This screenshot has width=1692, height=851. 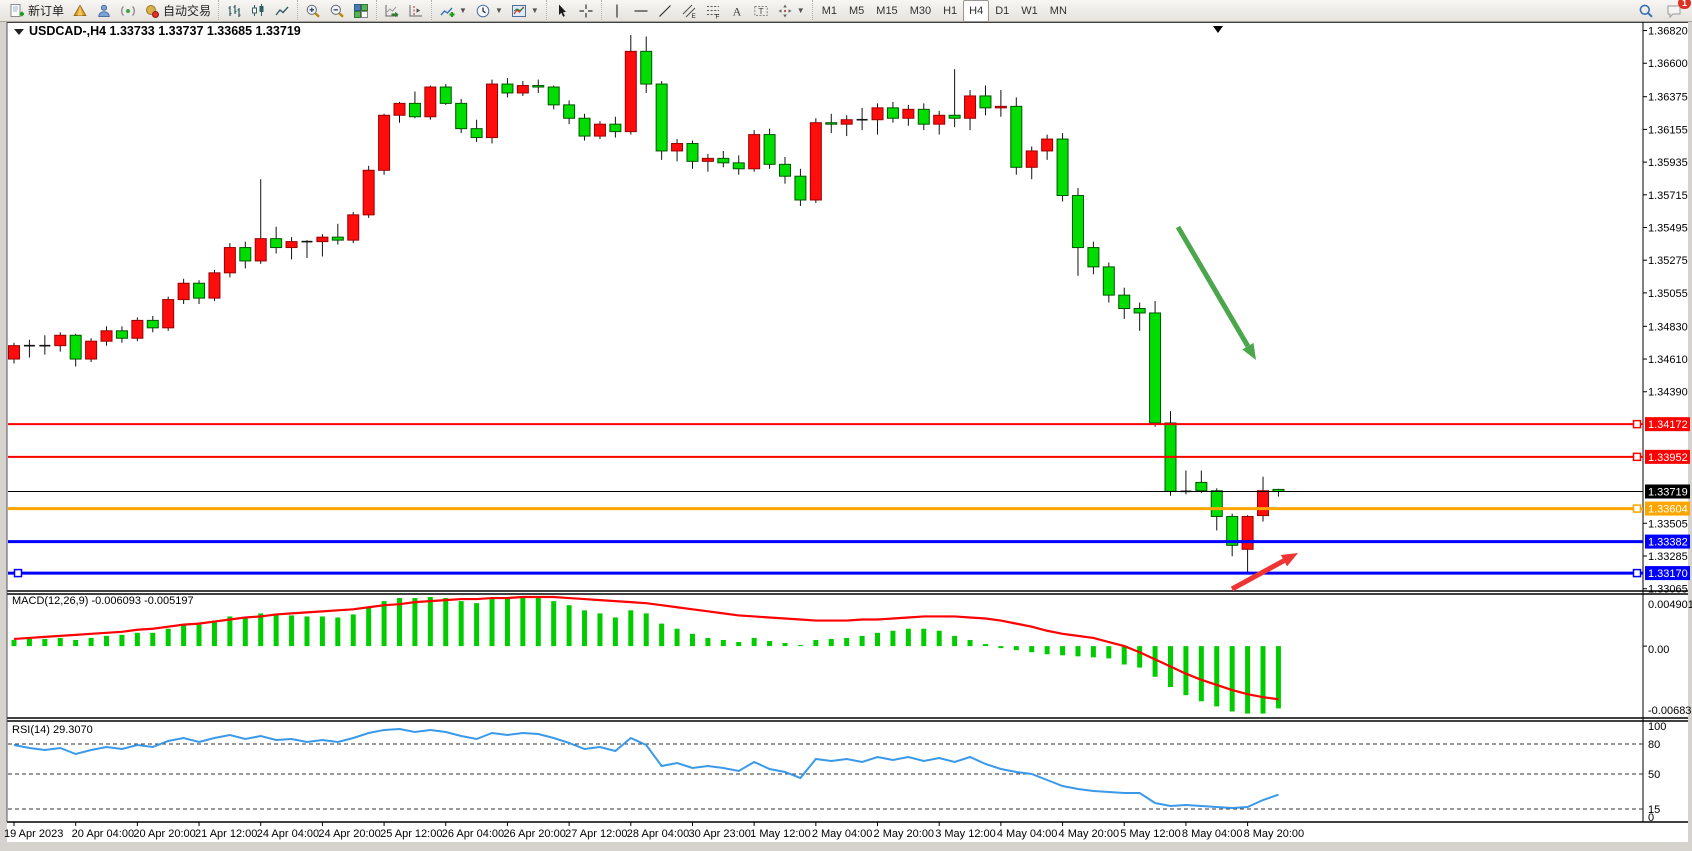 I want to click on chart-shift-button, so click(x=416, y=11).